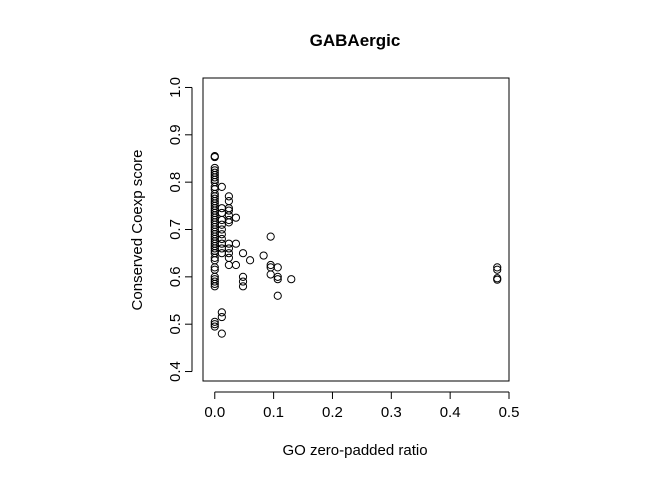 This screenshot has height=480, width=672. Describe the element at coordinates (450, 412) in the screenshot. I see `x-tick-label: 0.4` at that location.